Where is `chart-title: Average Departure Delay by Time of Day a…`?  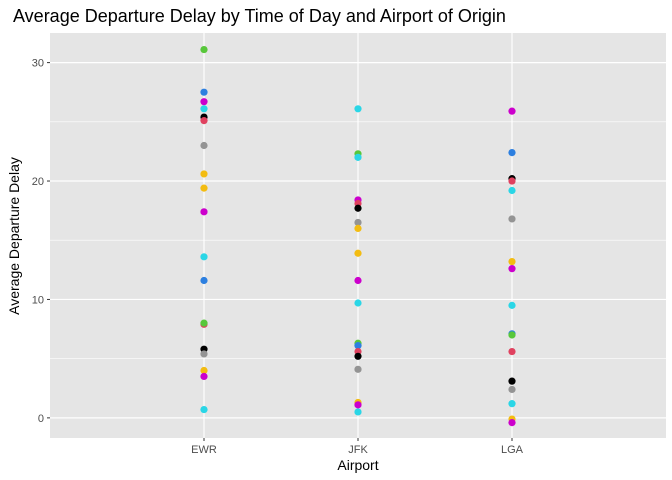 chart-title: Average Departure Delay by Time of Day a… is located at coordinates (259, 16).